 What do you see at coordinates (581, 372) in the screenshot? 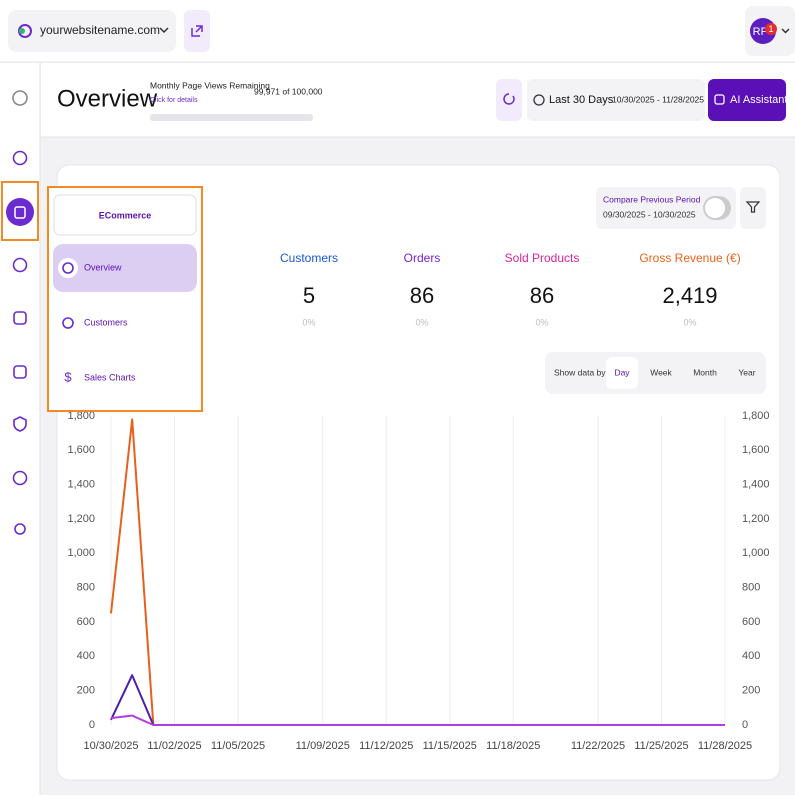
I see `show-data-label: Show data by:` at bounding box center [581, 372].